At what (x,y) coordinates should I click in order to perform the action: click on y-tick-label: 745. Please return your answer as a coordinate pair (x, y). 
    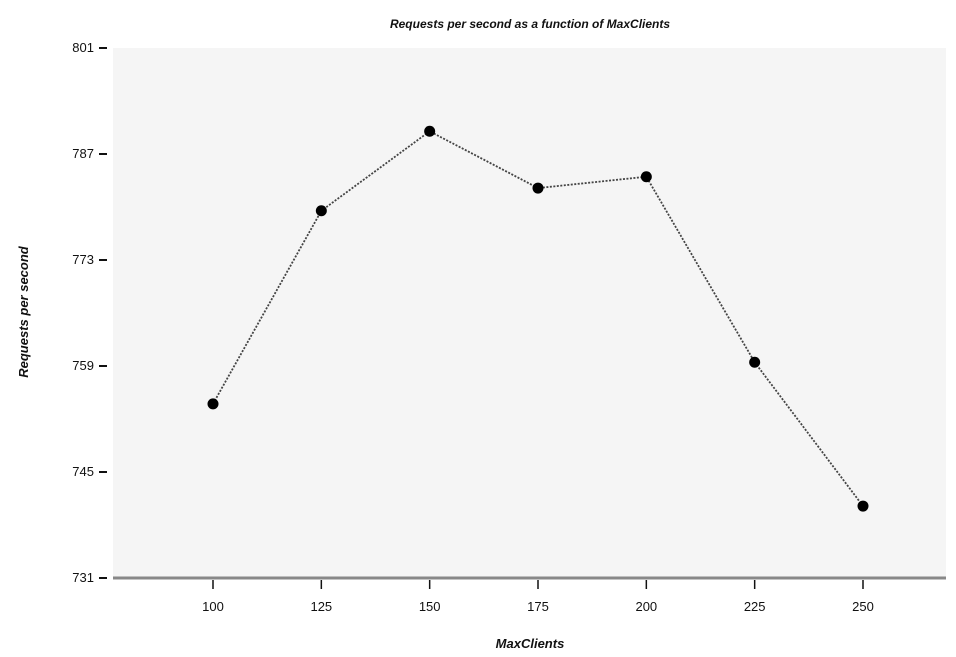
    Looking at the image, I should click on (83, 471).